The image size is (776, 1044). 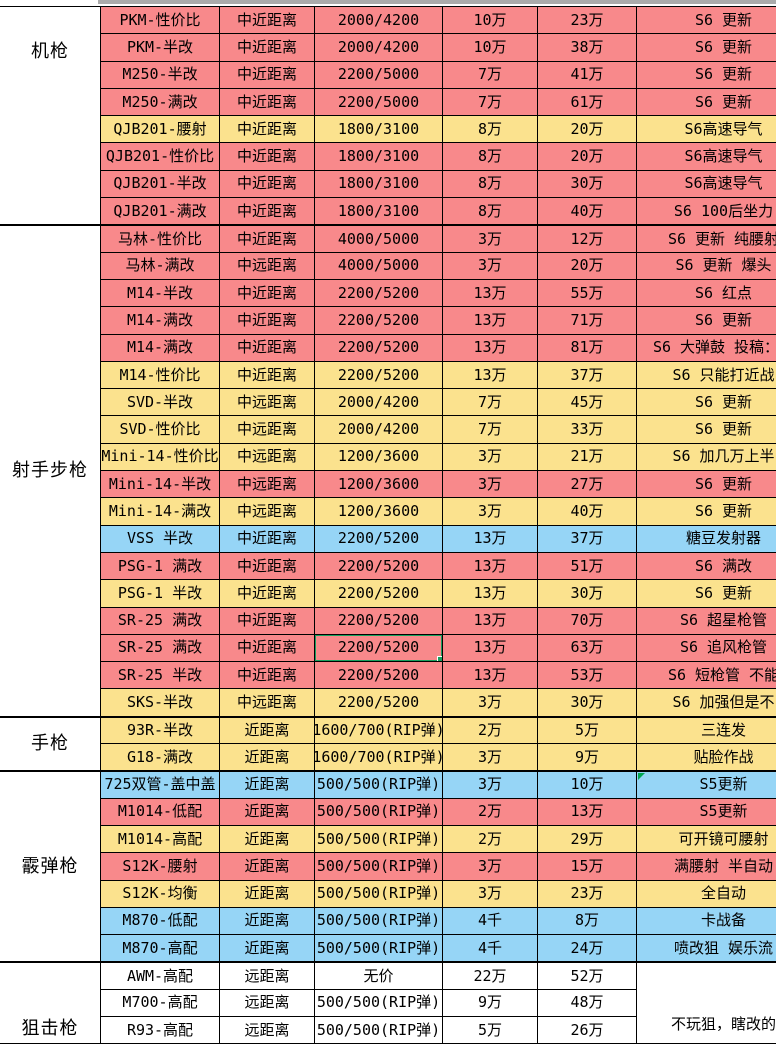 What do you see at coordinates (587, 976) in the screenshot?
I see `full-price-cell: 52万` at bounding box center [587, 976].